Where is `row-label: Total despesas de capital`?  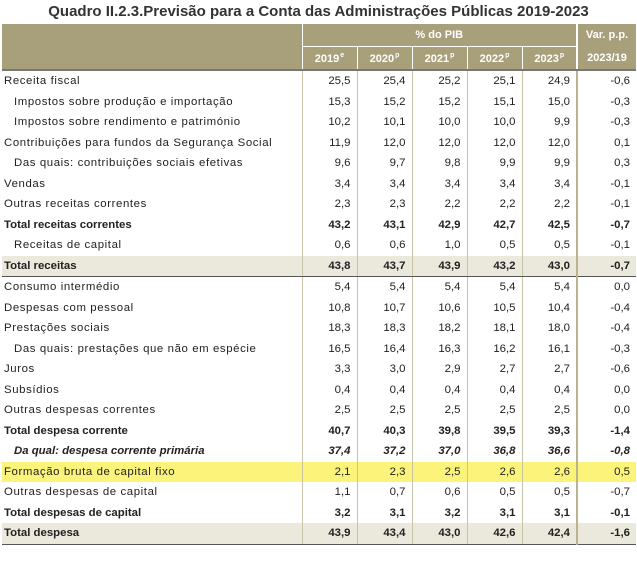
row-label: Total despesas de capital is located at coordinates (73, 512).